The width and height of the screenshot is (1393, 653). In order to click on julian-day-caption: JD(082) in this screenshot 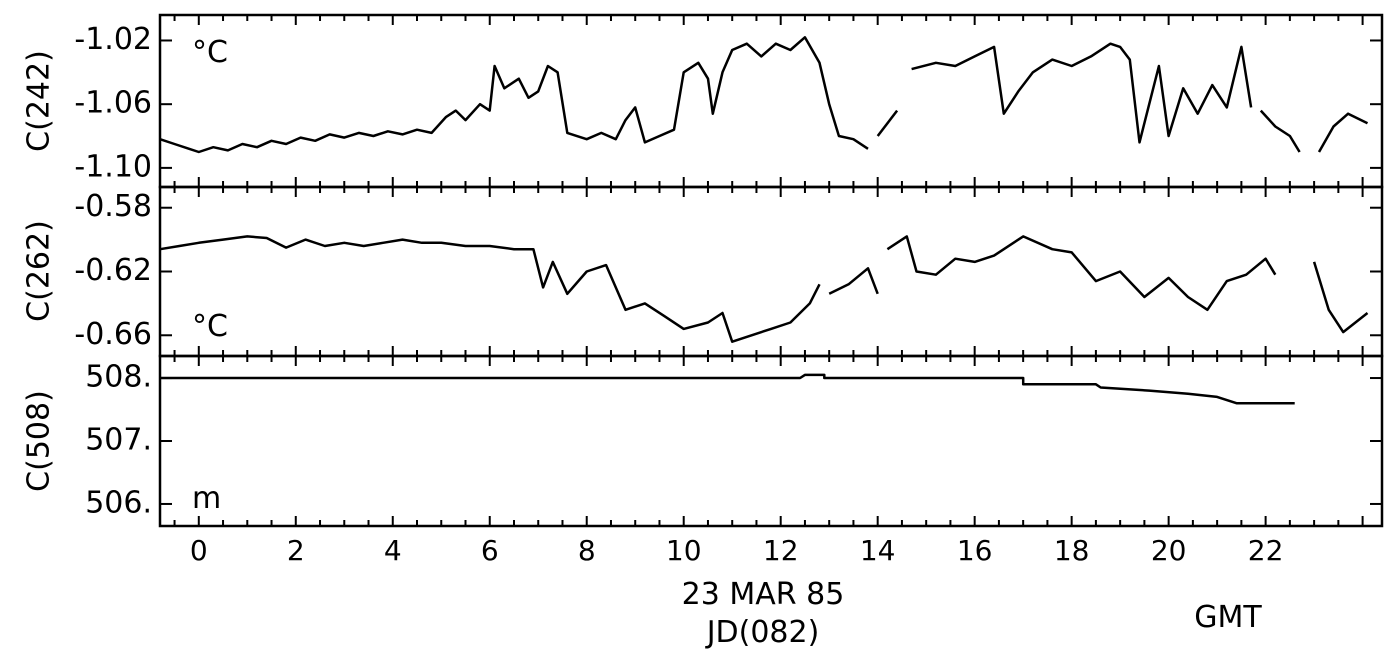, I will do `click(762, 632)`.